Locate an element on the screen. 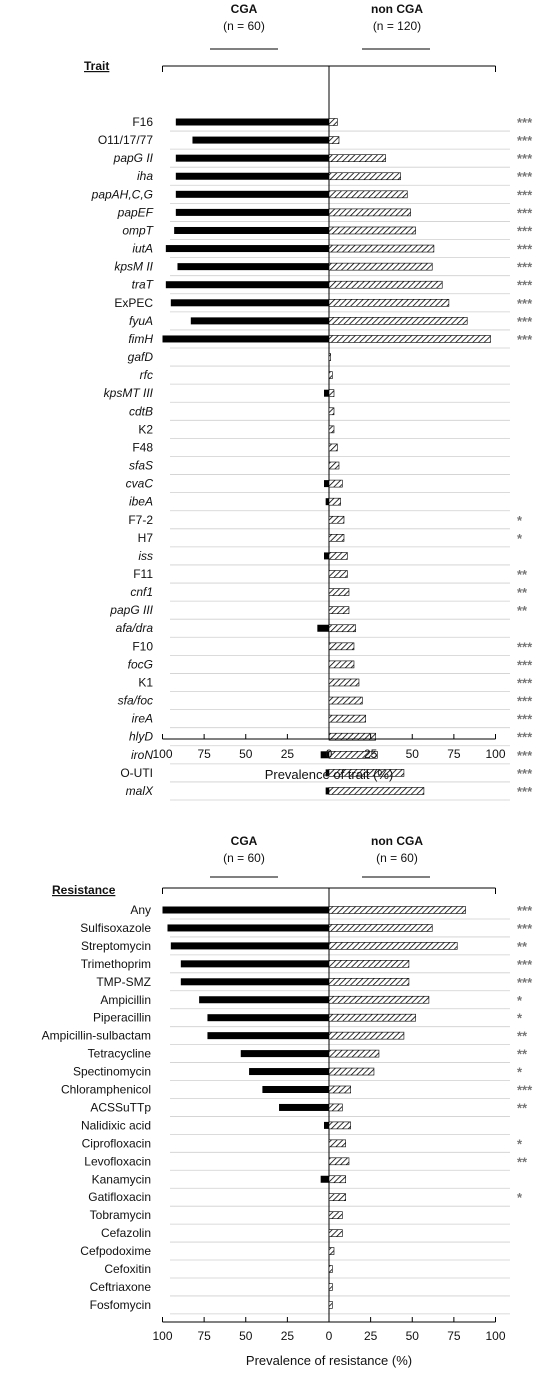  category-label: papG II is located at coordinates (133, 158).